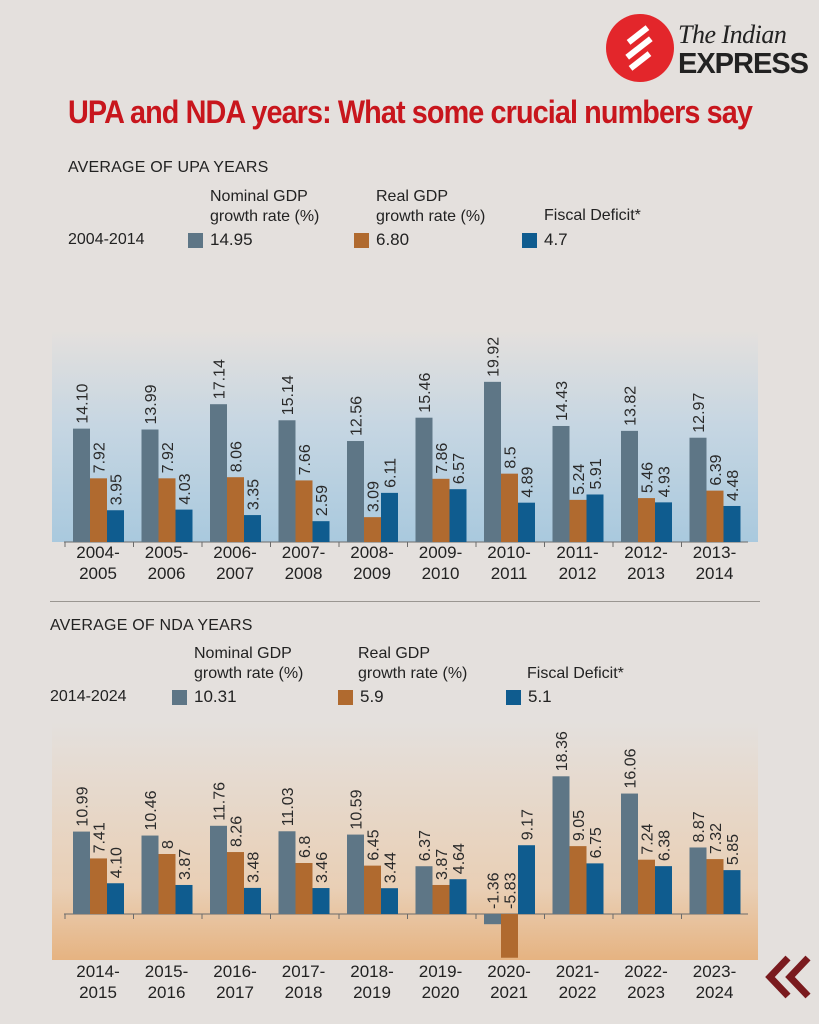 The height and width of the screenshot is (1024, 819). What do you see at coordinates (578, 573) in the screenshot?
I see `upa-chart-category-label: 2012` at bounding box center [578, 573].